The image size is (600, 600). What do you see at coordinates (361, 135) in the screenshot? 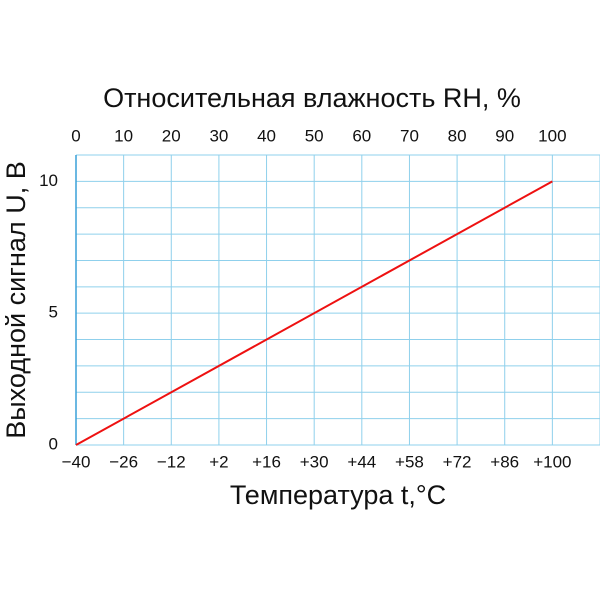
I see `x-tick-label: 60` at bounding box center [361, 135].